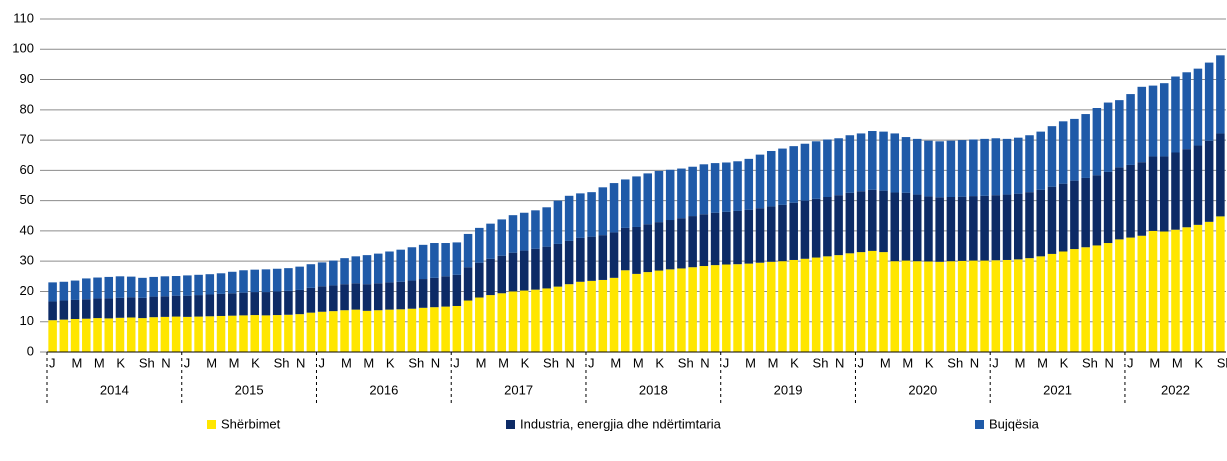  What do you see at coordinates (979, 424) in the screenshot?
I see `legend-swatch` at bounding box center [979, 424].